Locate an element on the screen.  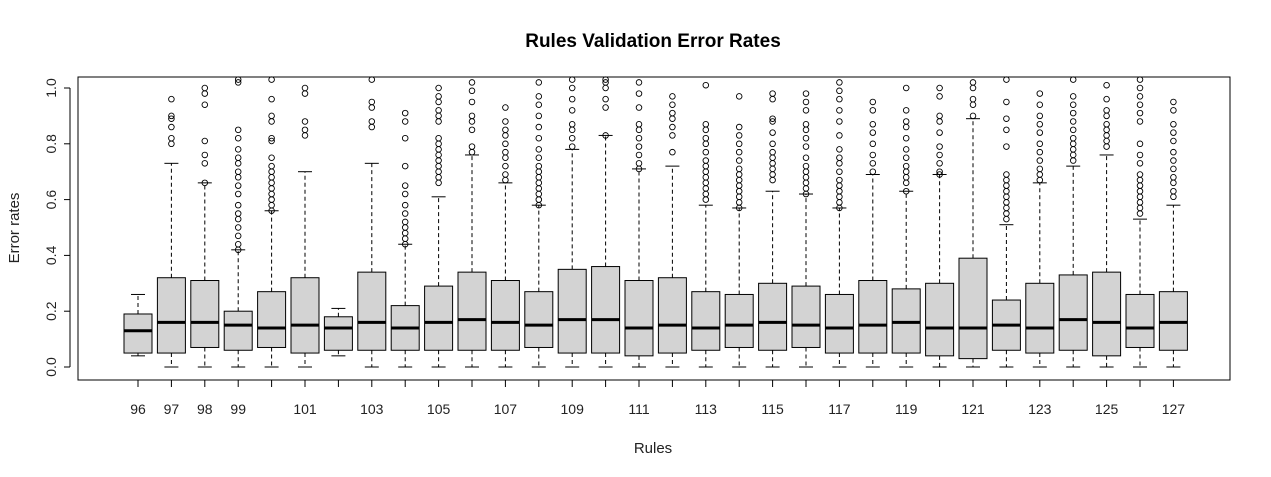
x-axis-label: Rules is located at coordinates (653, 448).